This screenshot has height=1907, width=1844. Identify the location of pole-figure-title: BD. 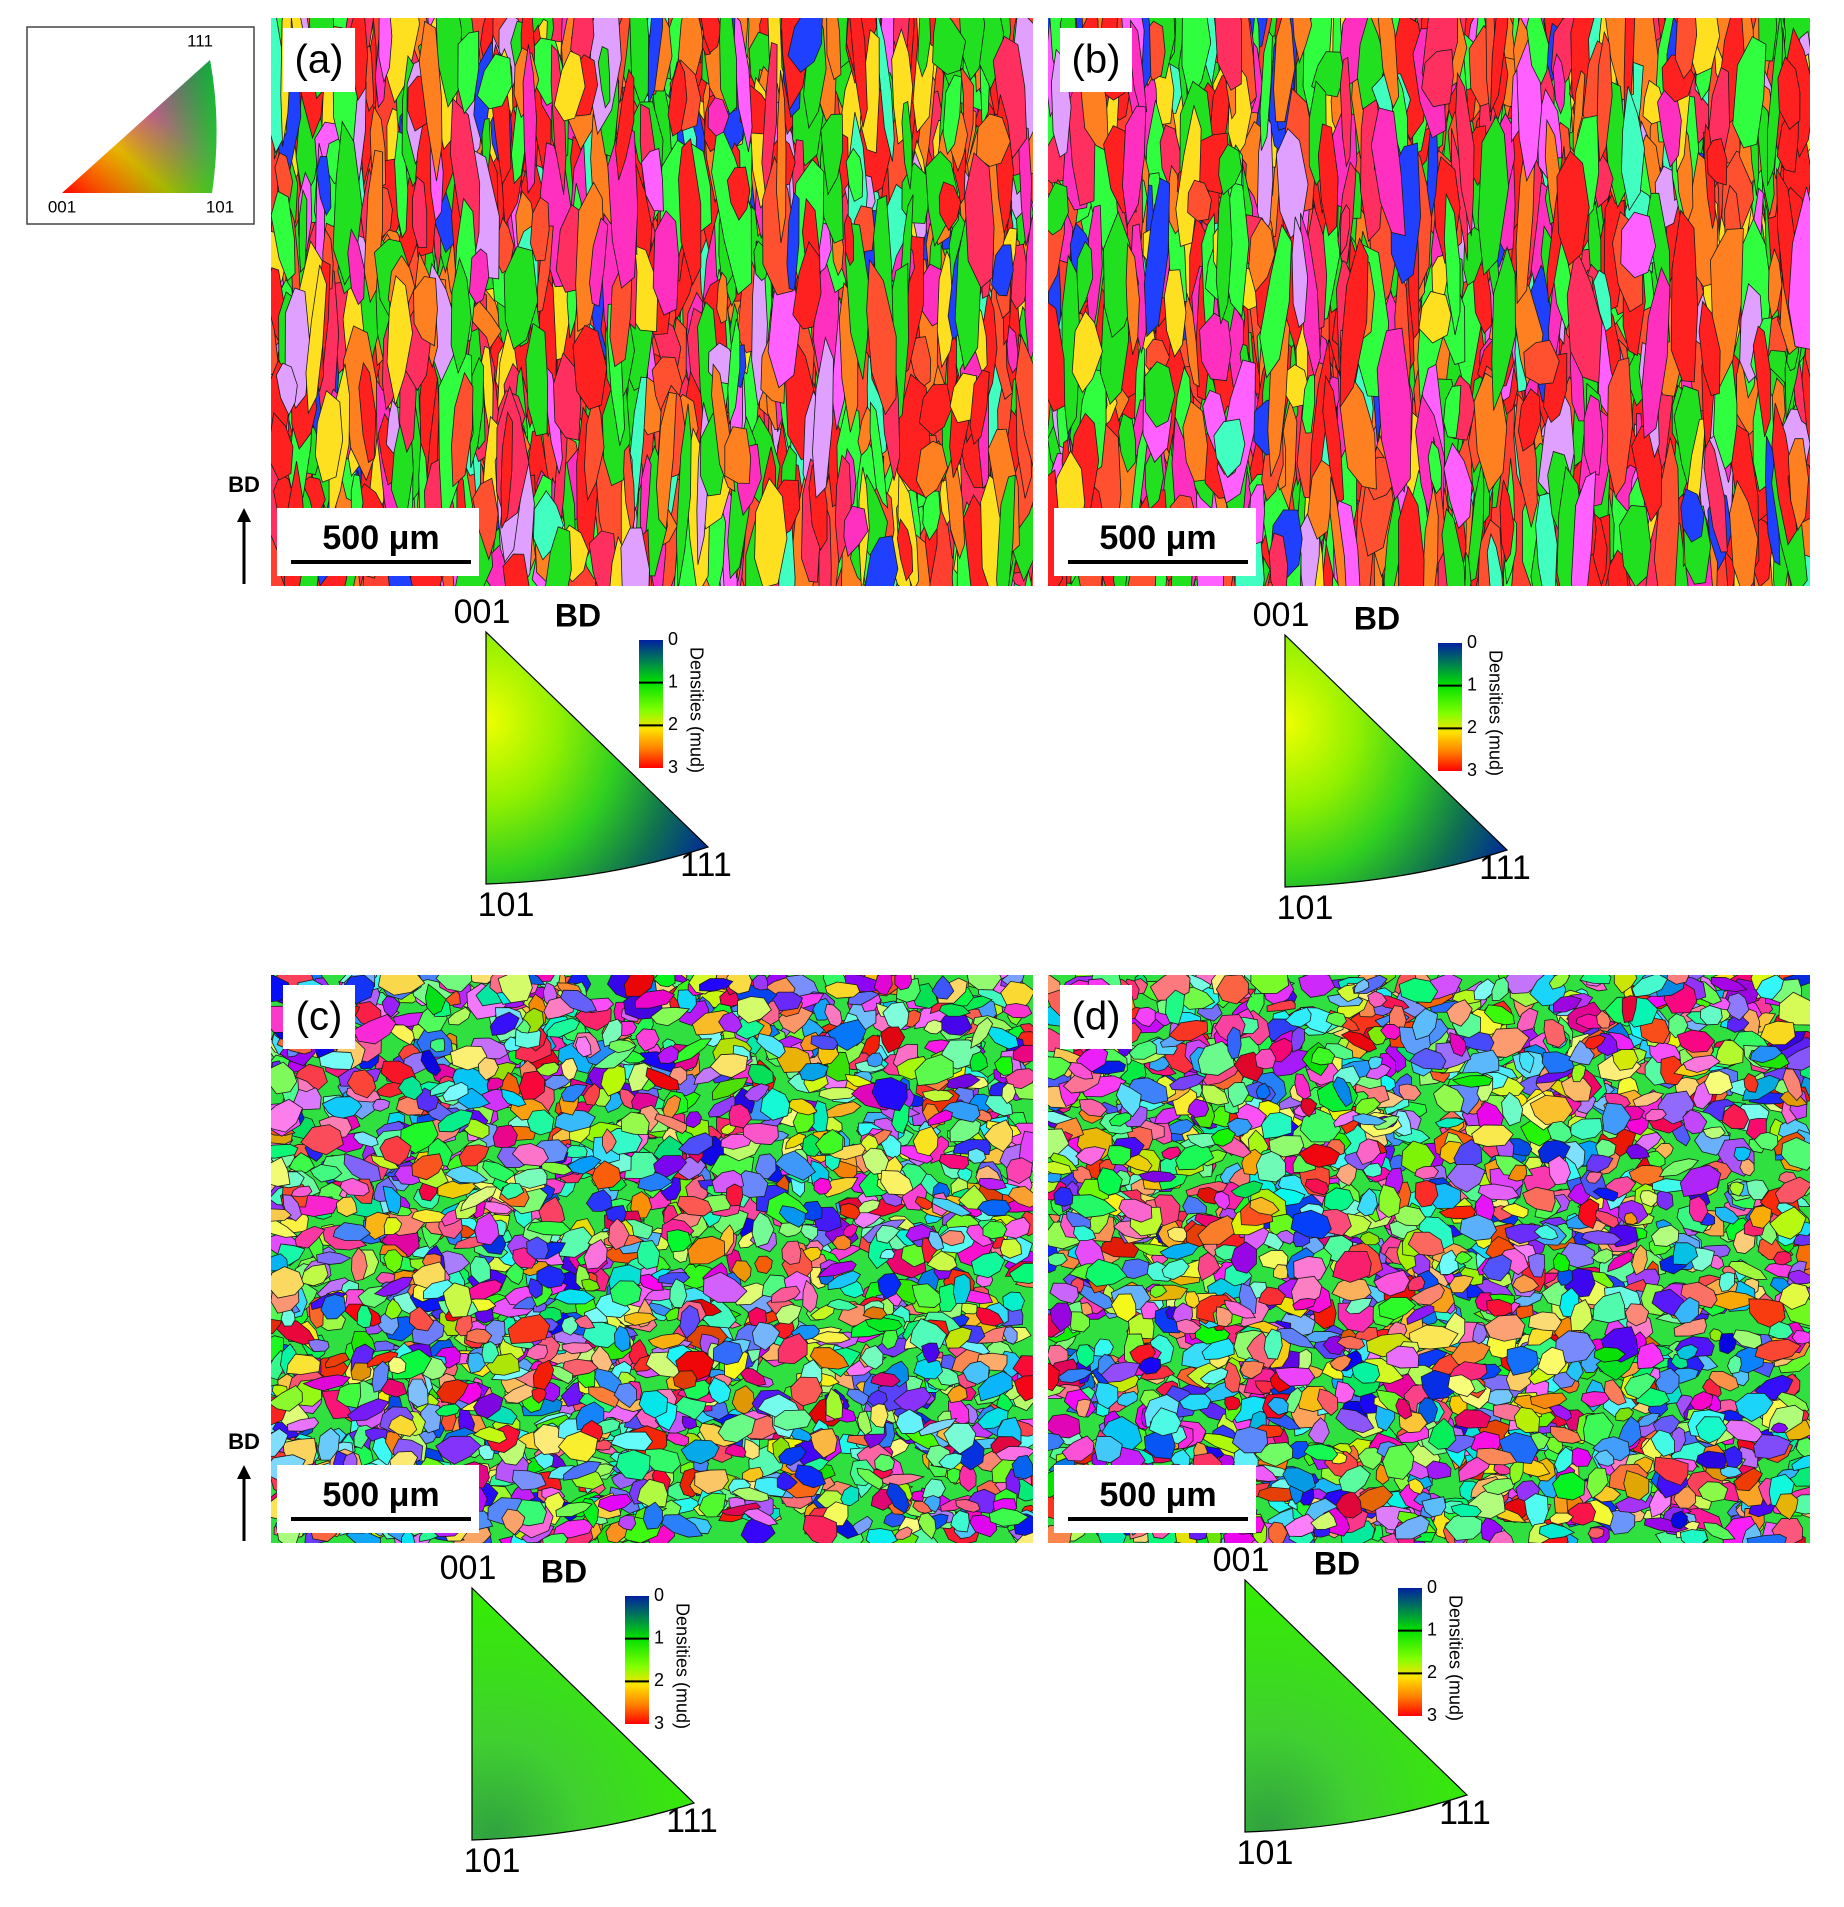
(578, 615).